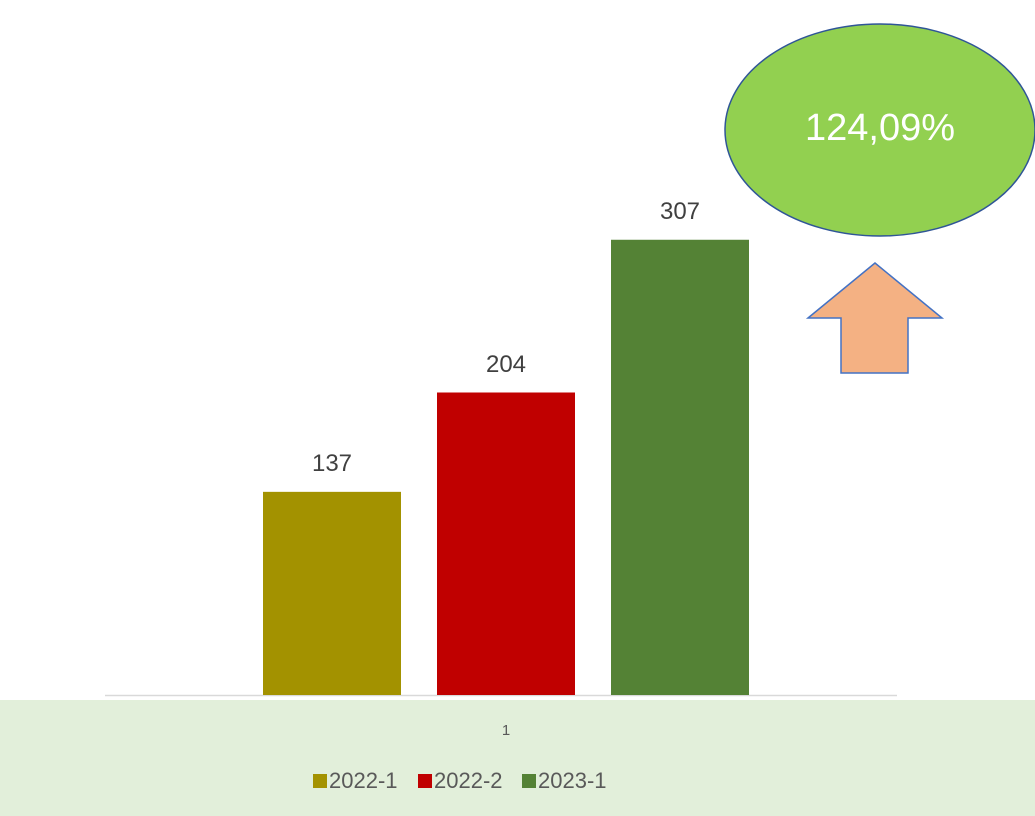 The image size is (1035, 816). I want to click on legend-label: 2022-1, so click(363, 780).